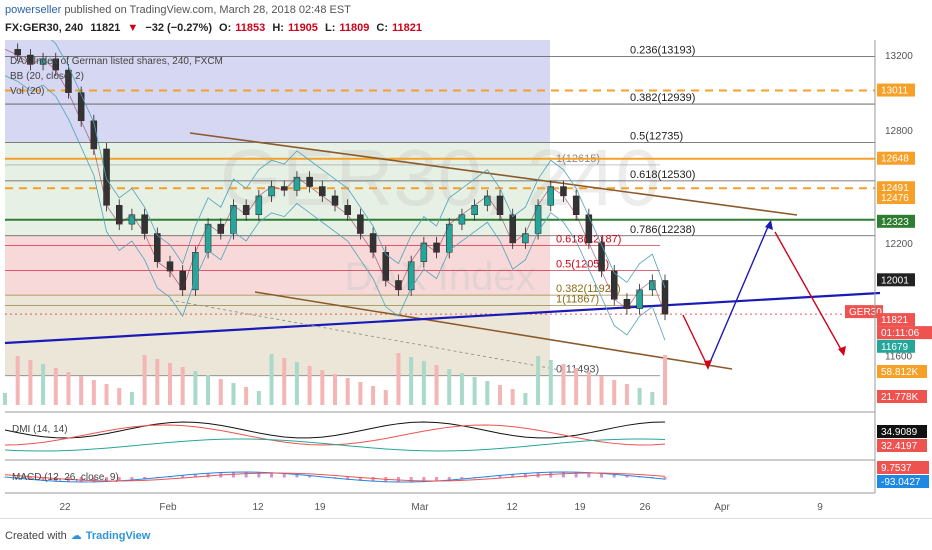 The width and height of the screenshot is (932, 550). I want to click on macd-signal-line, so click(335, 477).